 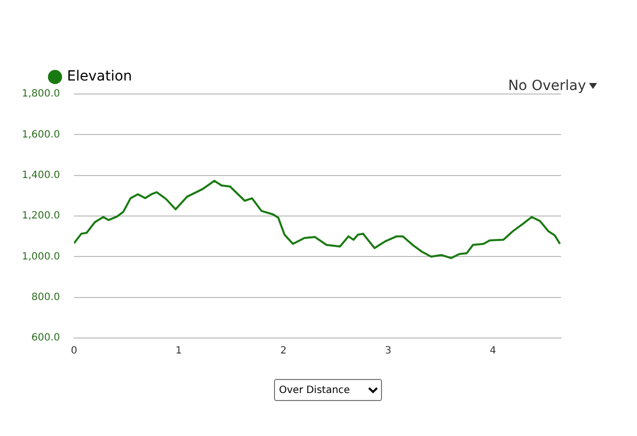 What do you see at coordinates (328, 390) in the screenshot?
I see `text: Over Distance` at bounding box center [328, 390].